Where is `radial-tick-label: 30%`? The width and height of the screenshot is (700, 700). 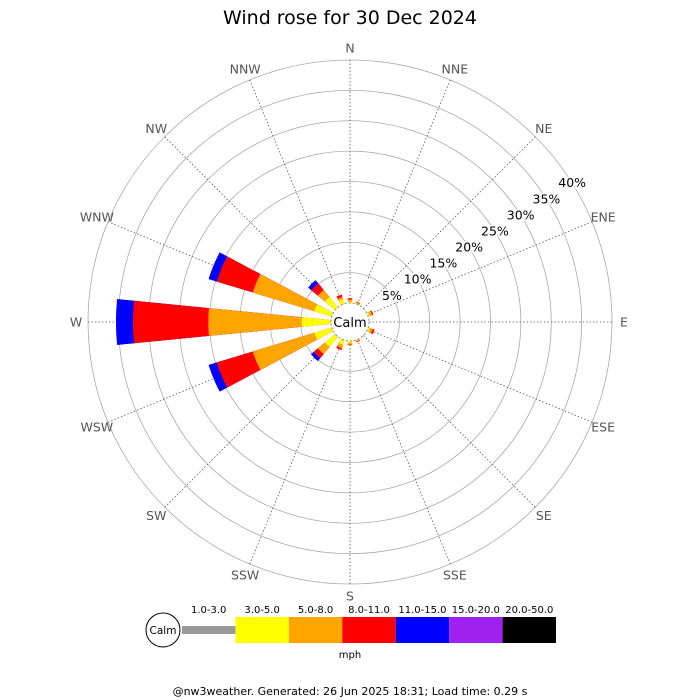 radial-tick-label: 30% is located at coordinates (521, 214).